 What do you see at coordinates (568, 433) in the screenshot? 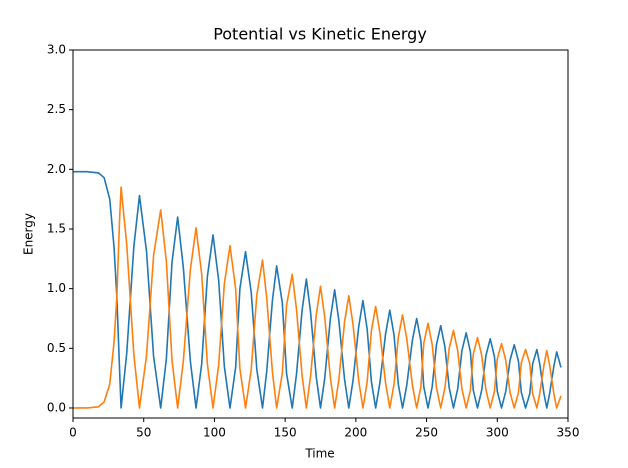
I see `x-tick-label: 350` at bounding box center [568, 433].